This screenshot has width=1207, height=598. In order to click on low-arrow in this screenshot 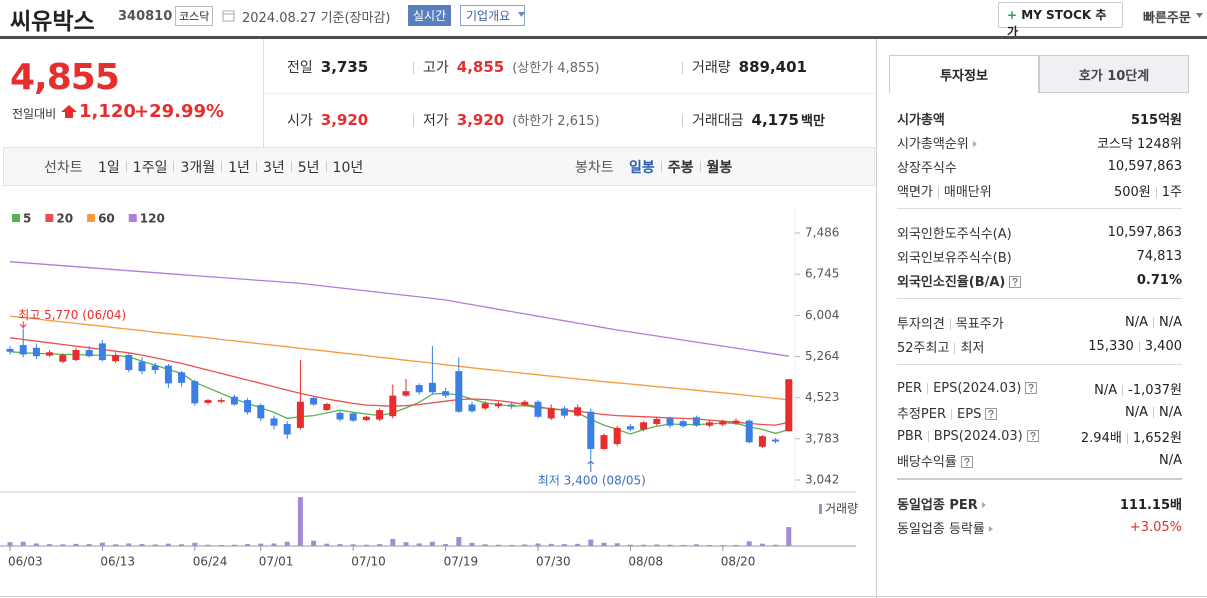, I will do `click(591, 466)`.